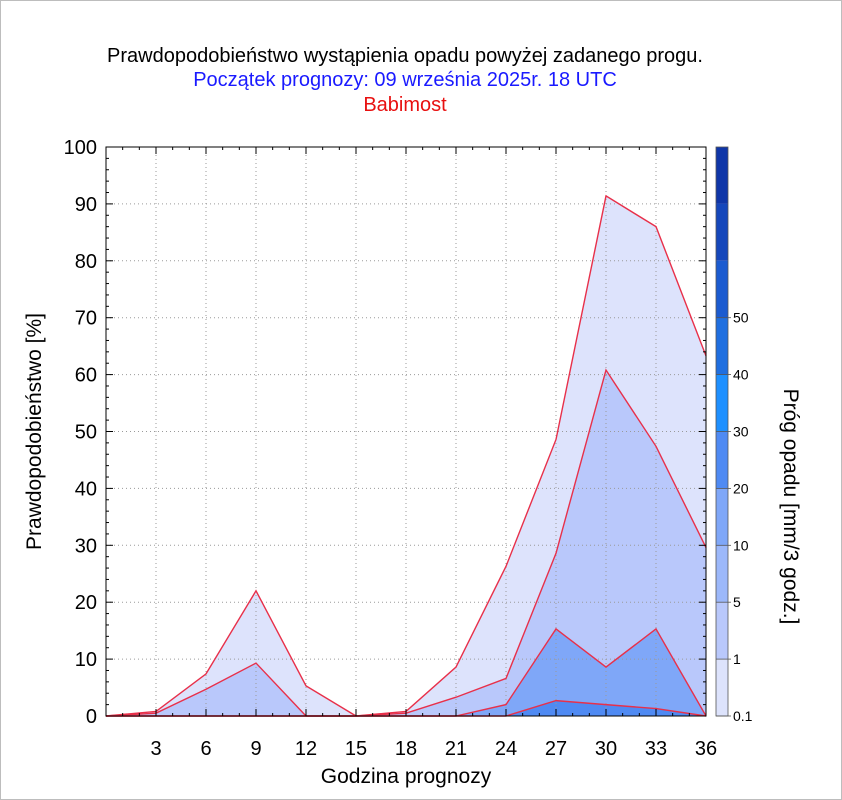 The height and width of the screenshot is (800, 842). Describe the element at coordinates (405, 105) in the screenshot. I see `chart-location: Babimost` at that location.